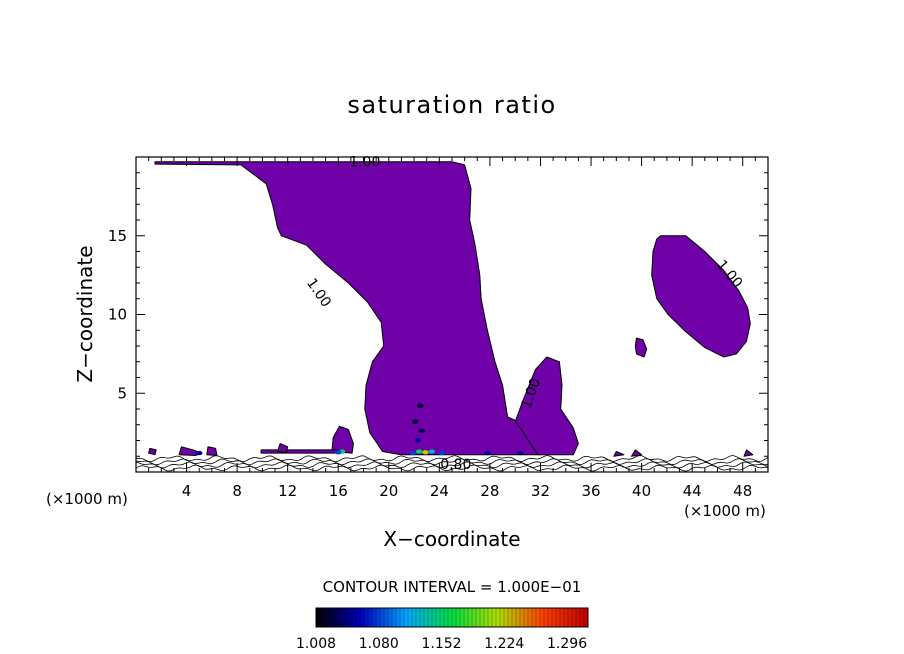 This screenshot has height=654, width=904. Describe the element at coordinates (342, 439) in the screenshot. I see `region-left-bump` at that location.